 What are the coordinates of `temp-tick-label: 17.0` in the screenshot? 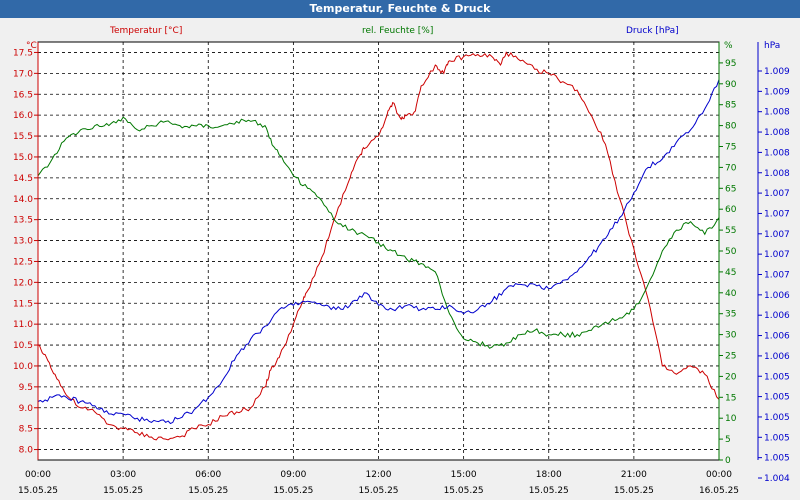 It's located at (23, 74).